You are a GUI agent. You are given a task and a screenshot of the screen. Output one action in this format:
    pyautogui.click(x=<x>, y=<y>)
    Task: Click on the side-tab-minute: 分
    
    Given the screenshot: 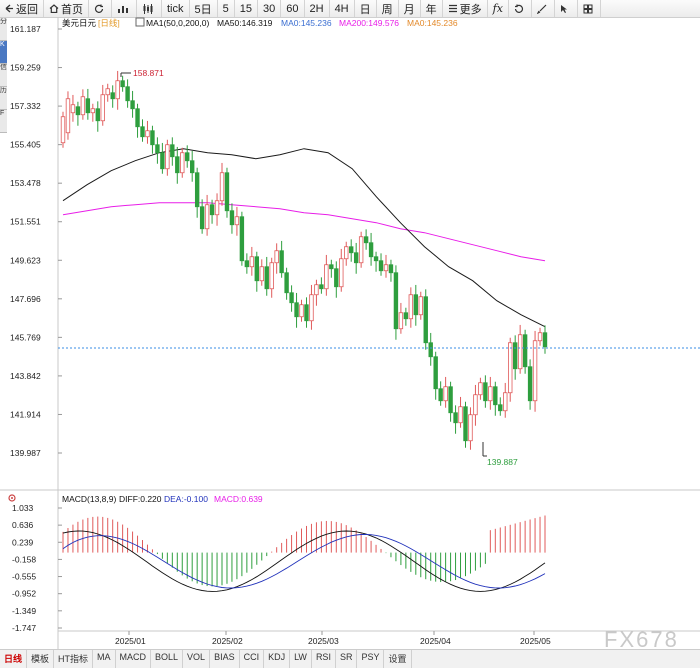 What is the action you would take?
    pyautogui.click(x=3, y=29)
    